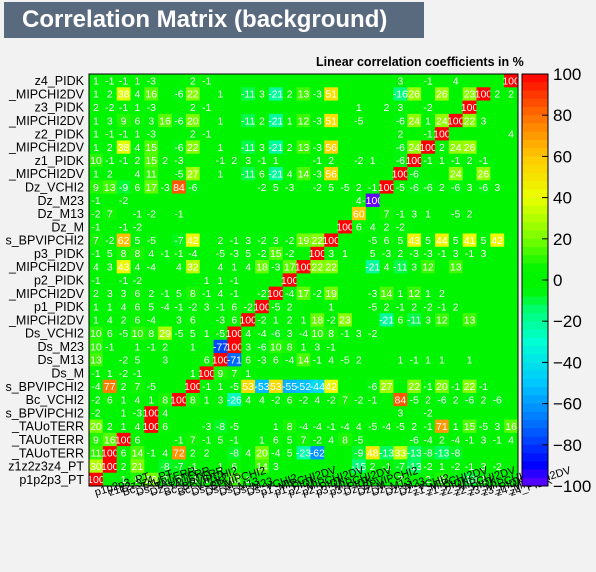 This screenshot has width=596, height=572. I want to click on cell-value-label: 100, so click(401, 174).